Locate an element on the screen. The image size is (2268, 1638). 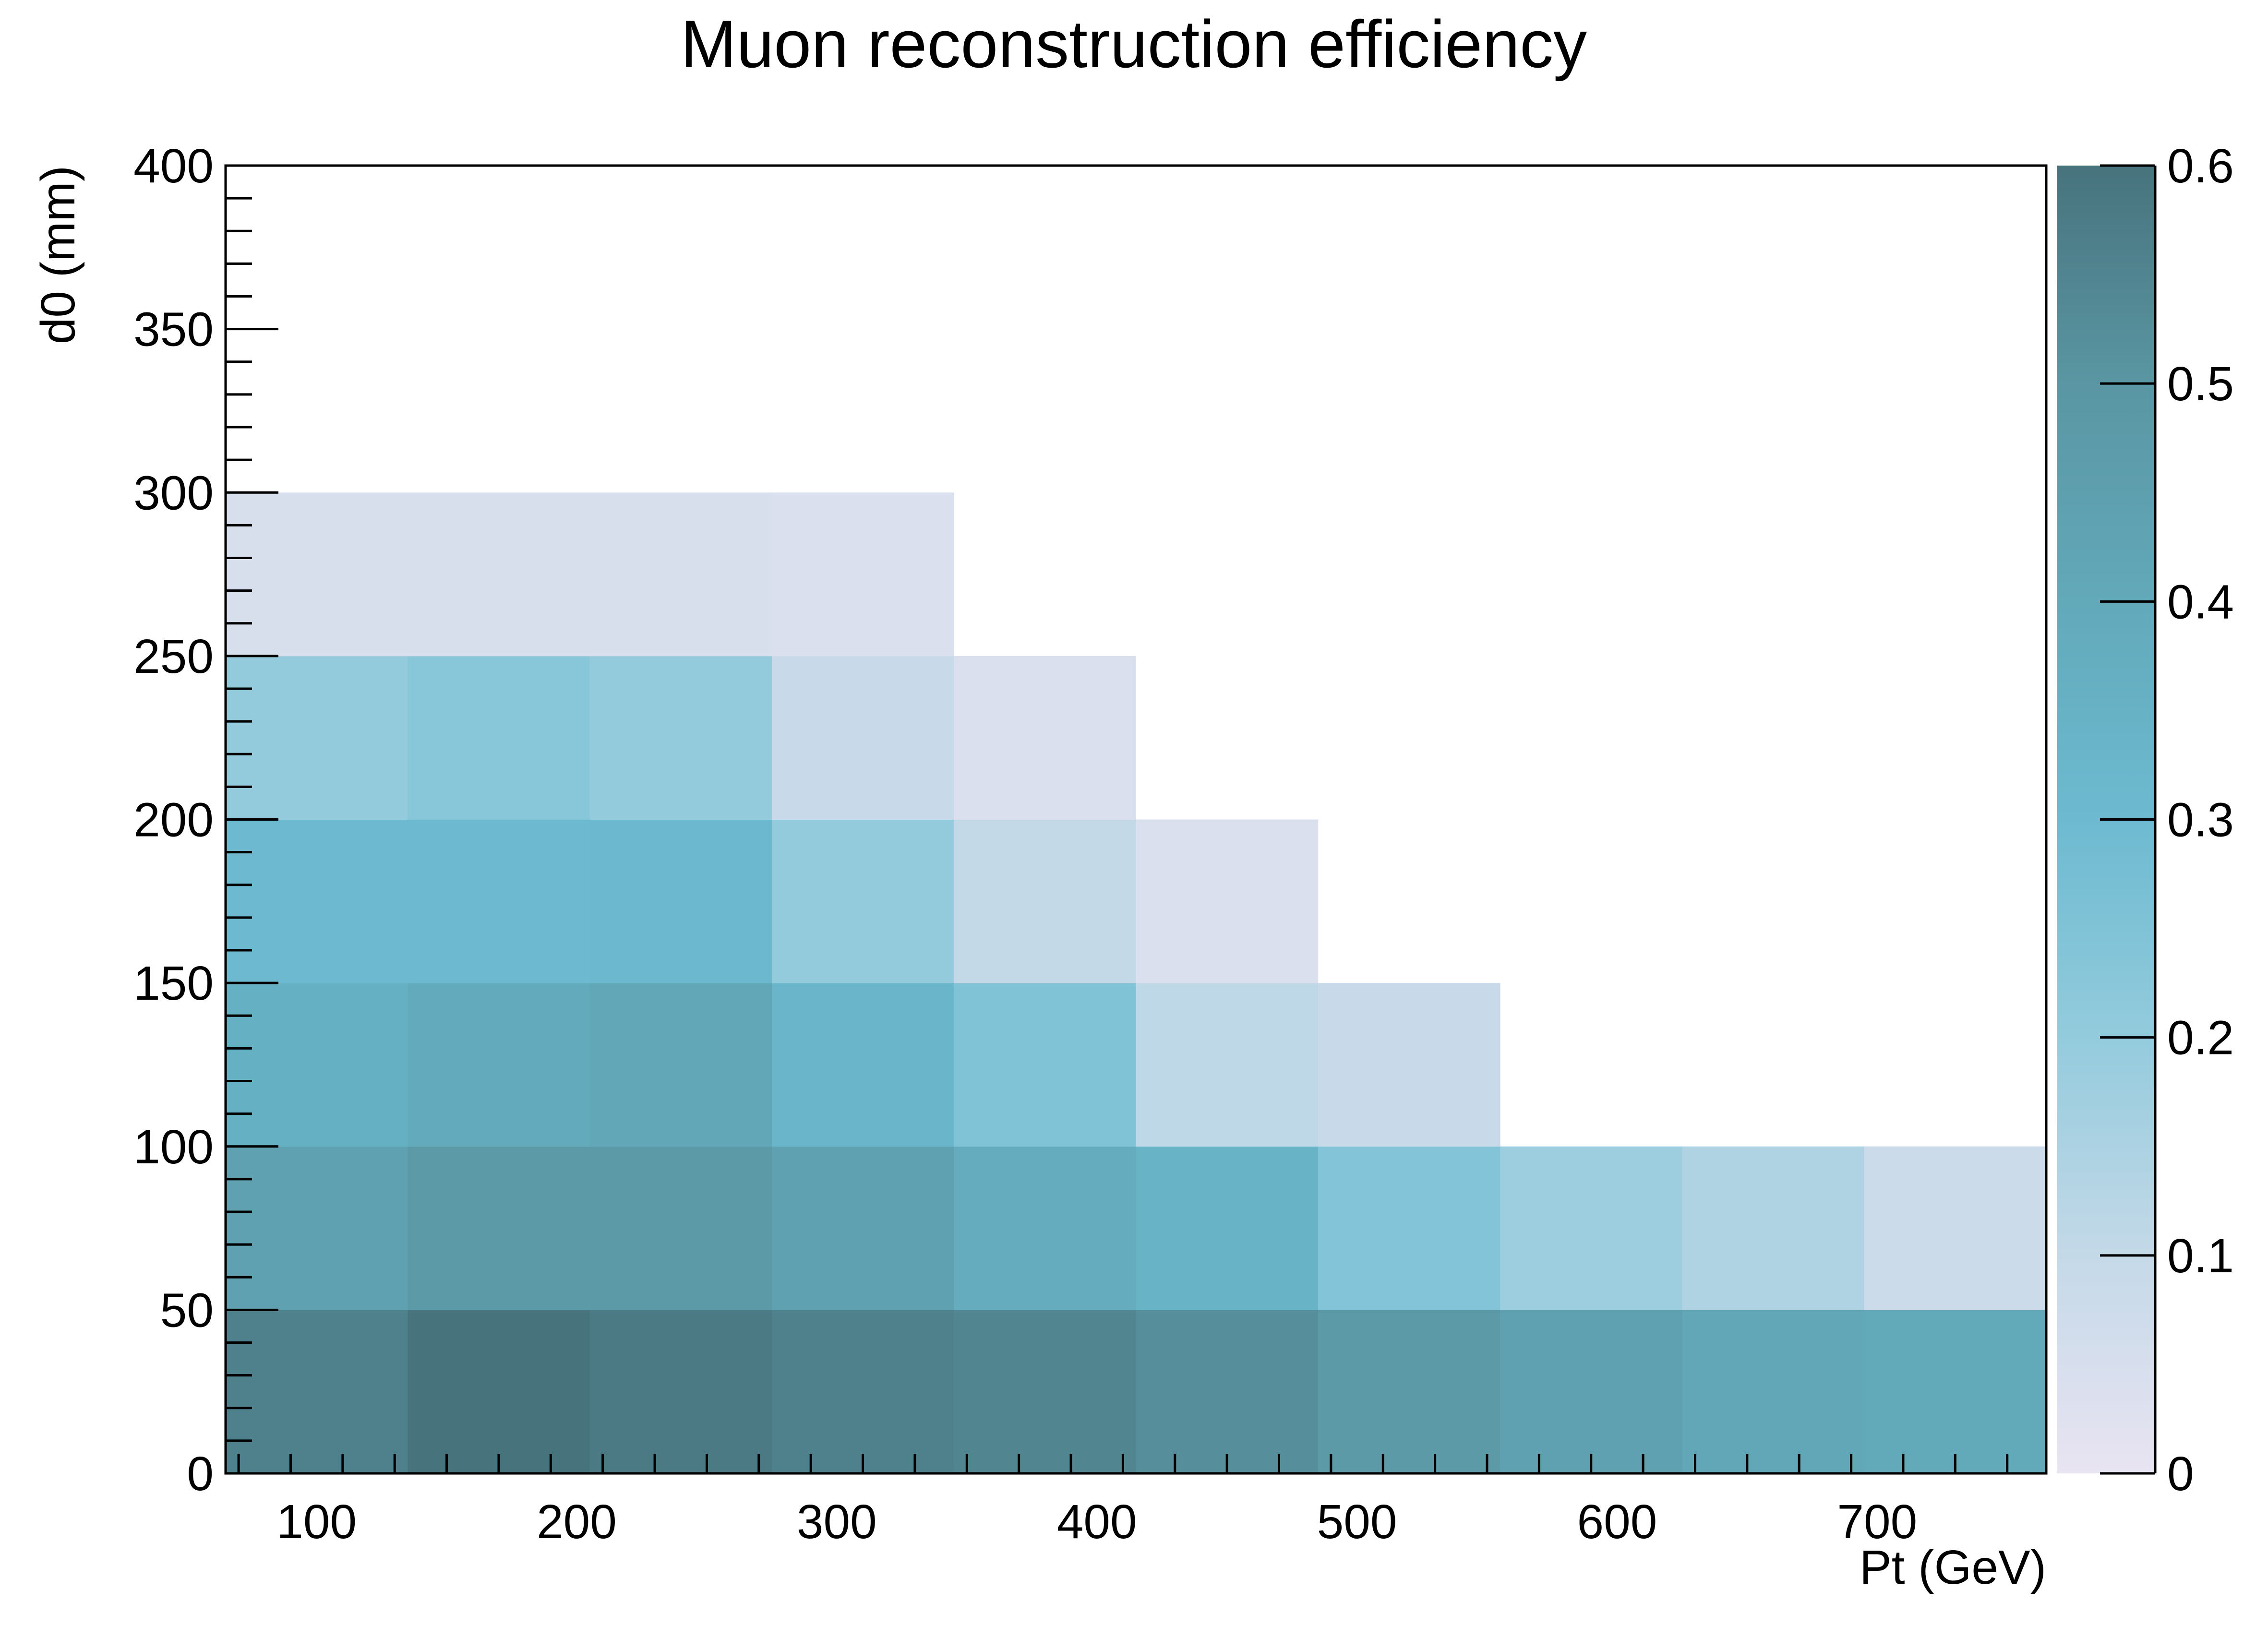
x-axis: 100 200 300 400 500 600 700 is located at coordinates (1123, 1501).